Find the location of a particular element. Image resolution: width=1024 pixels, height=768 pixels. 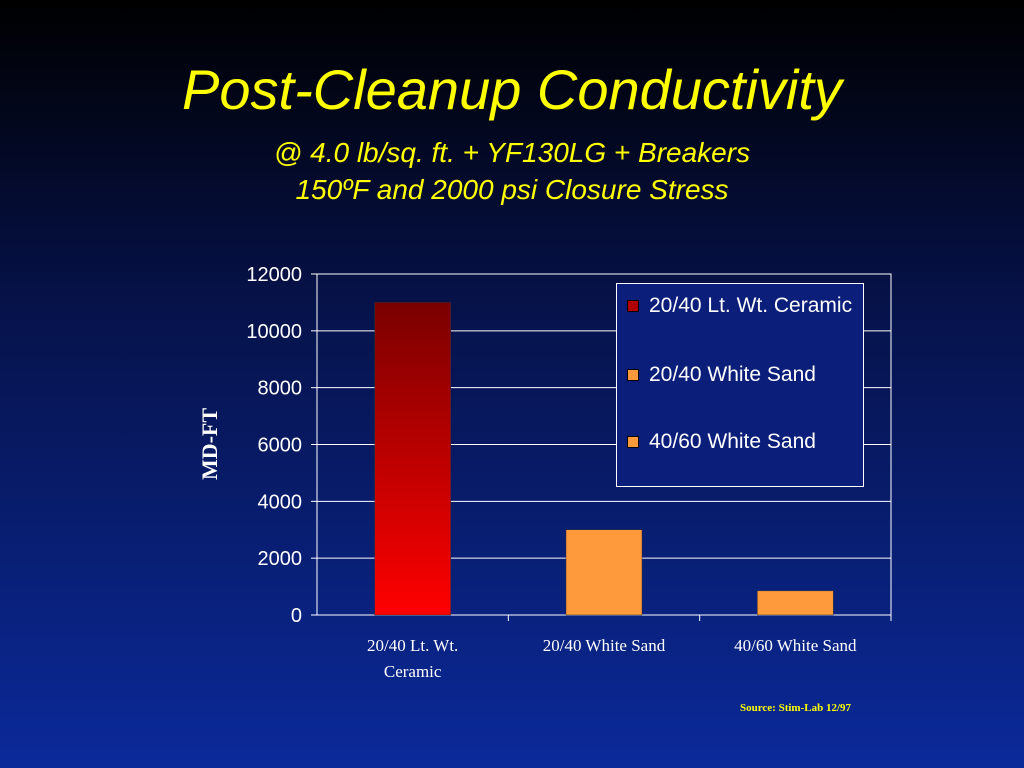

y-tick-label: 8000 is located at coordinates (280, 389).